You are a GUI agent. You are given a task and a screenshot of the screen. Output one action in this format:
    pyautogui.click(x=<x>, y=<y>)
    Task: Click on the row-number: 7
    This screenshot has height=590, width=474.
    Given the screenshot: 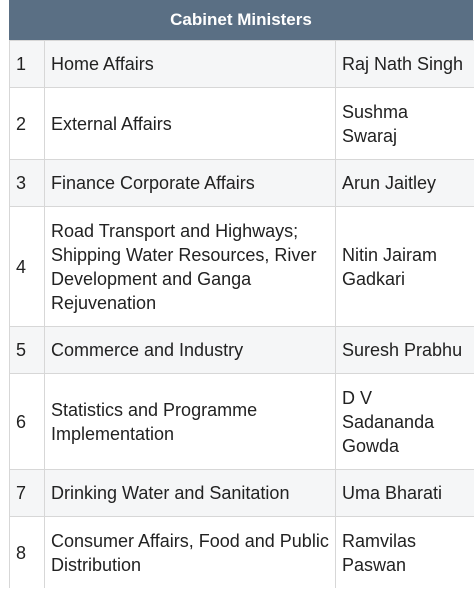 What is the action you would take?
    pyautogui.click(x=27, y=493)
    